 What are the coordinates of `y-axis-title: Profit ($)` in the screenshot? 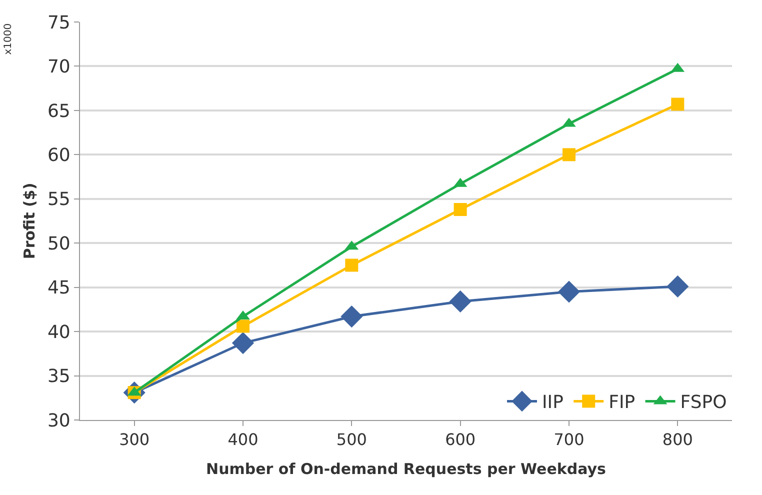 It's located at (29, 221).